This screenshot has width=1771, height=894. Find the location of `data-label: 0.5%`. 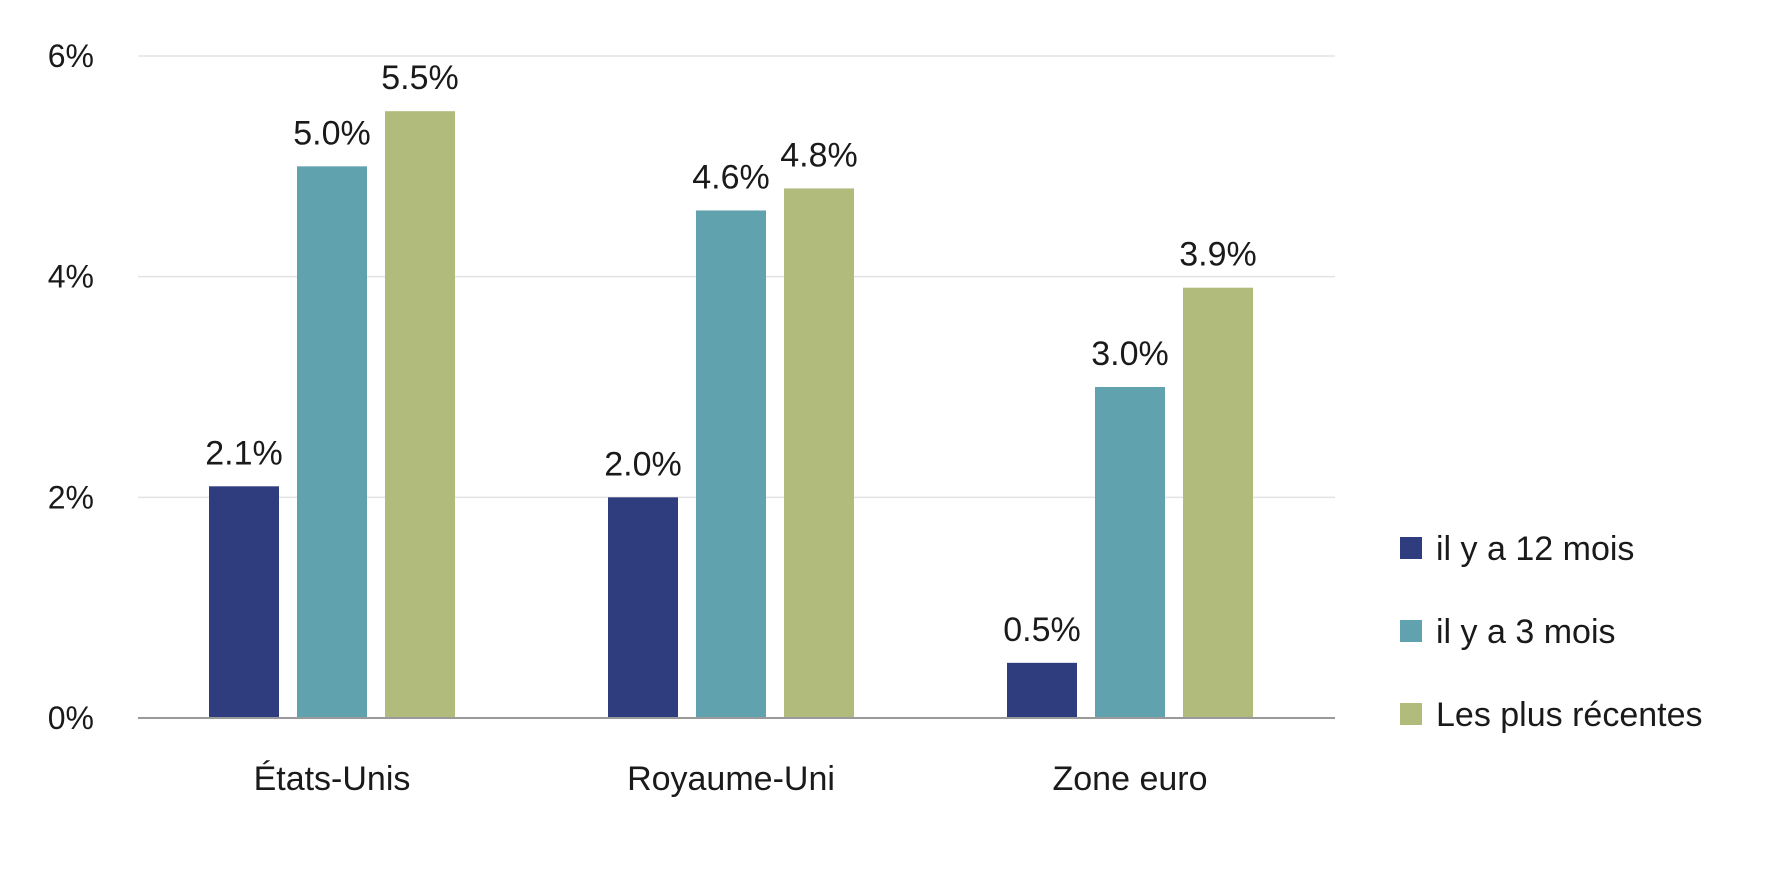

data-label: 0.5% is located at coordinates (1042, 630).